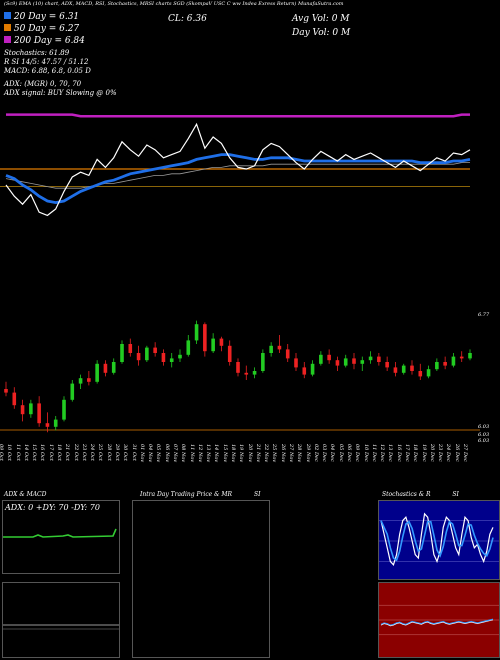 The width and height of the screenshot is (500, 660). I want to click on ema50-line, so click(237, 175).